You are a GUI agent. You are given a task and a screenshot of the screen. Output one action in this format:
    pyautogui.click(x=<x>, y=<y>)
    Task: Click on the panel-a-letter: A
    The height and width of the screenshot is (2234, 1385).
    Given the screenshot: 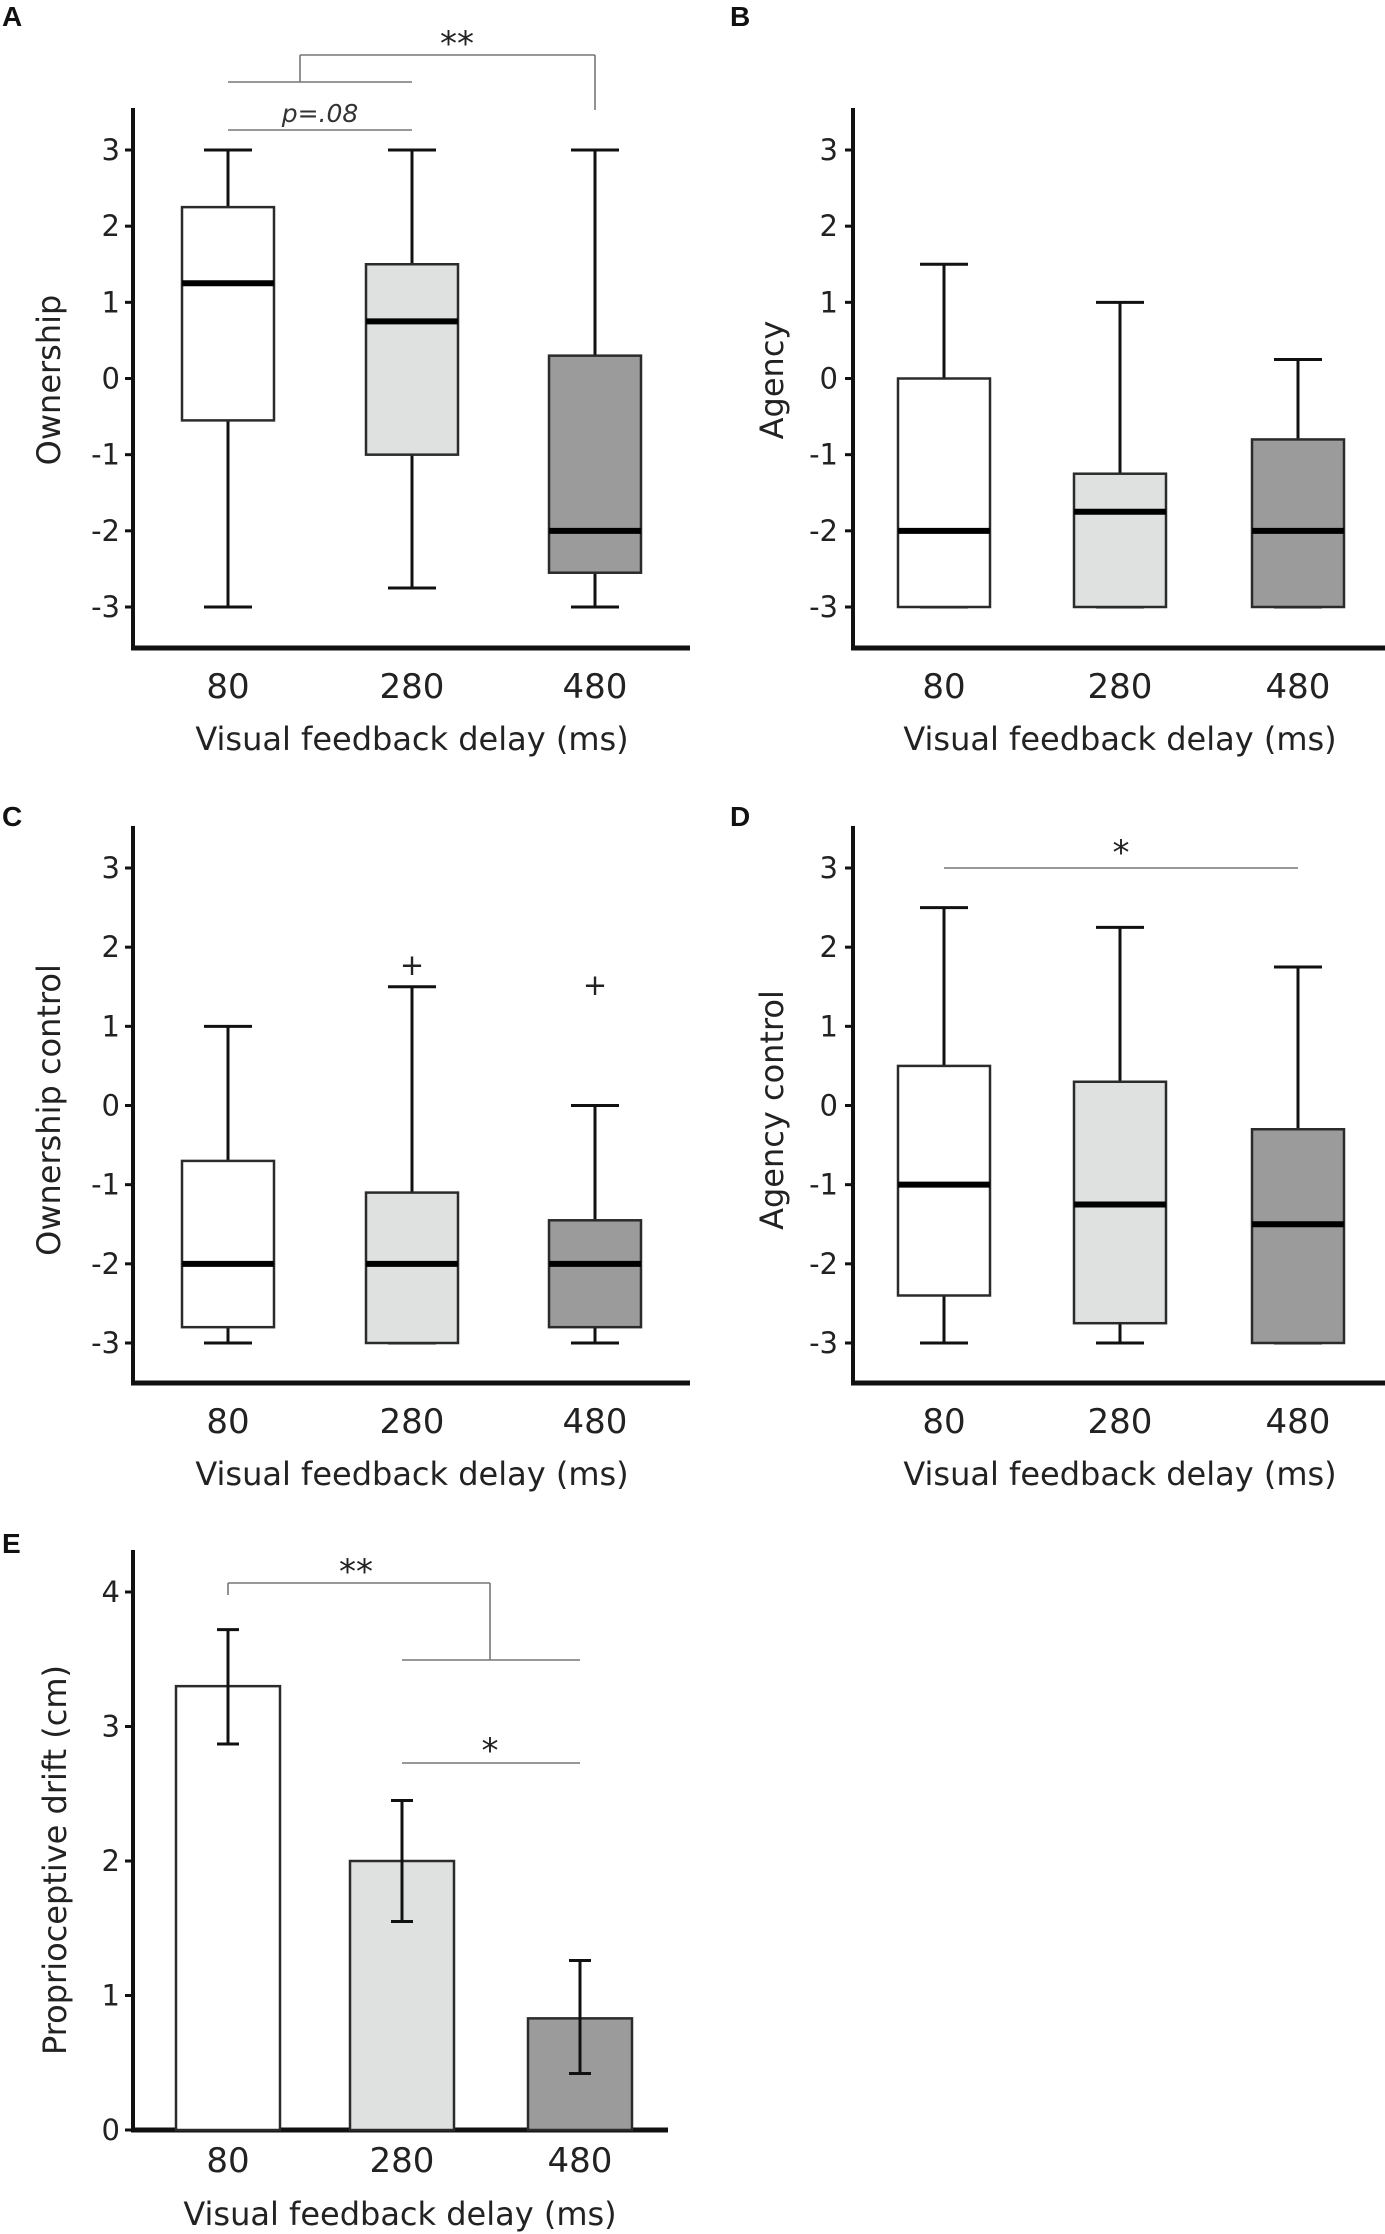 What is the action you would take?
    pyautogui.click(x=12, y=16)
    